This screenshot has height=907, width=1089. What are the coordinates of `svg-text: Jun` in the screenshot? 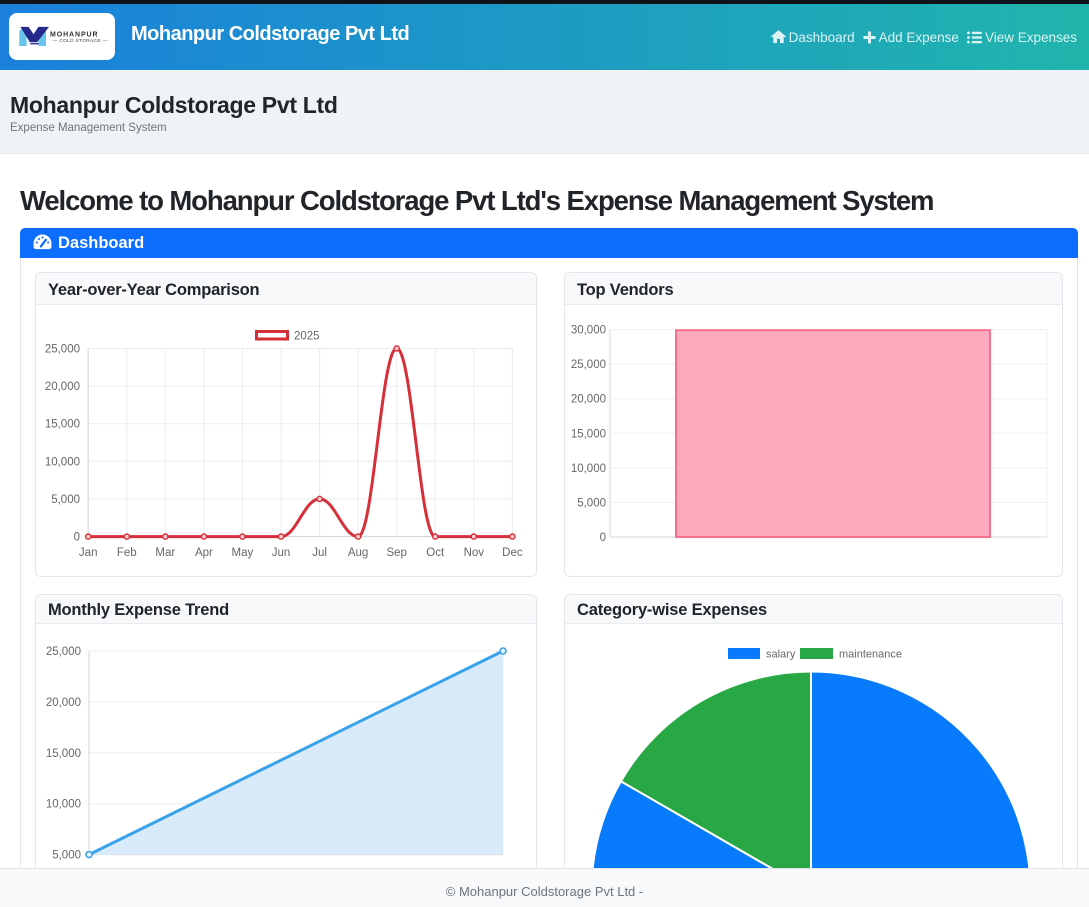 It's located at (281, 553).